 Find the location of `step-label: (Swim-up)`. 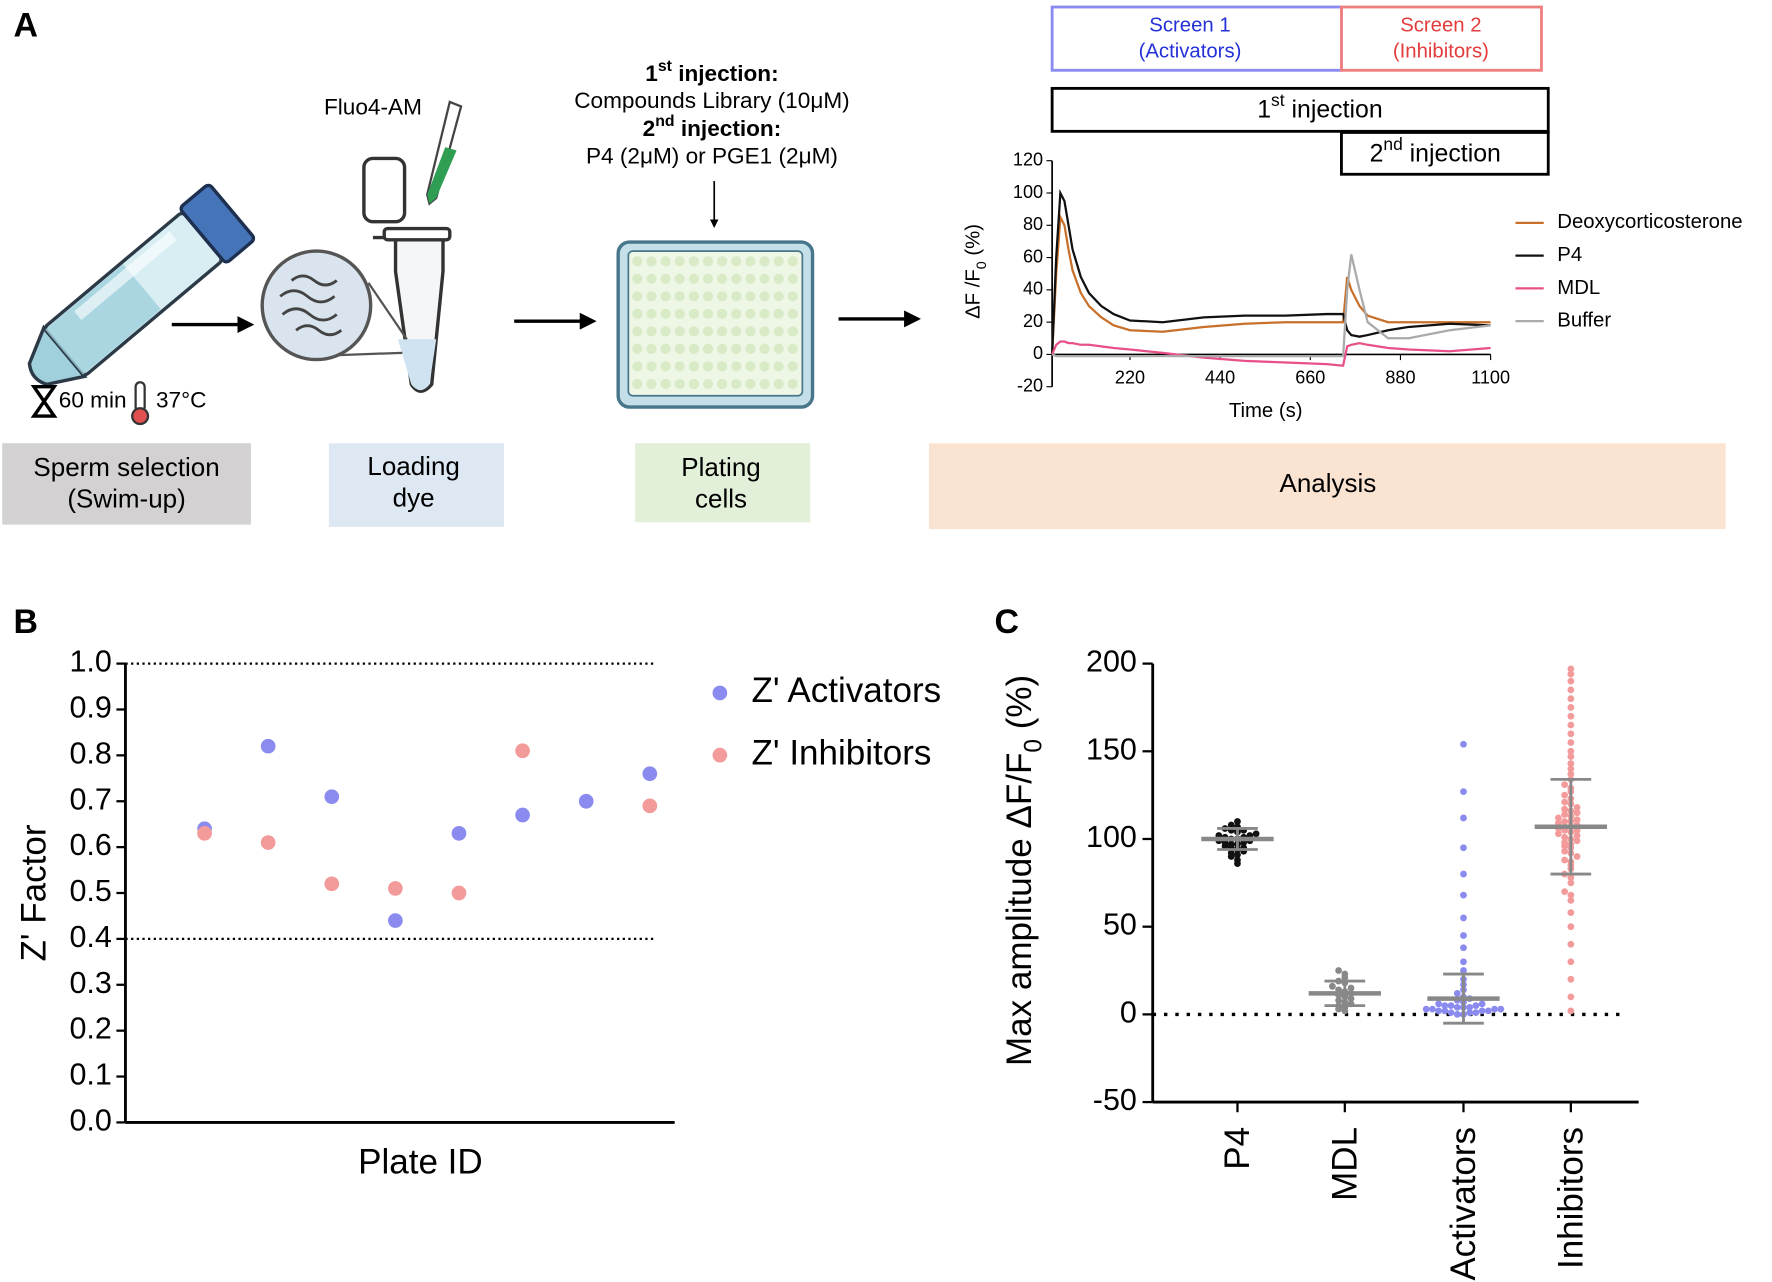

step-label: (Swim-up) is located at coordinates (126, 499).